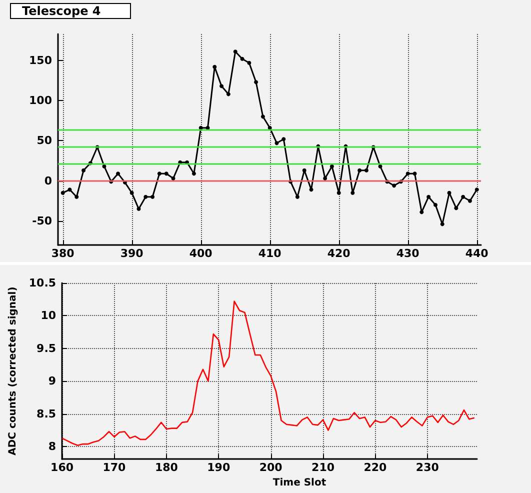 This screenshot has width=531, height=493. What do you see at coordinates (428, 467) in the screenshot?
I see `x-tick-label: 230` at bounding box center [428, 467].